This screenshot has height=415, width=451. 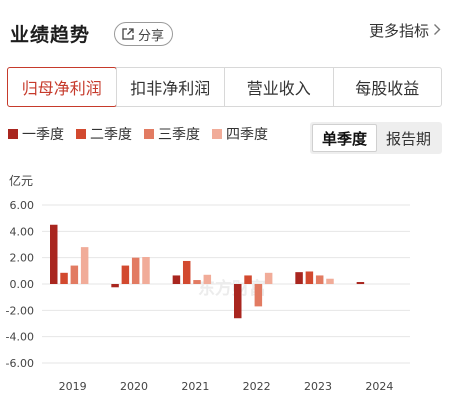 What do you see at coordinates (151, 36) in the screenshot?
I see `share-label: 分享` at bounding box center [151, 36].